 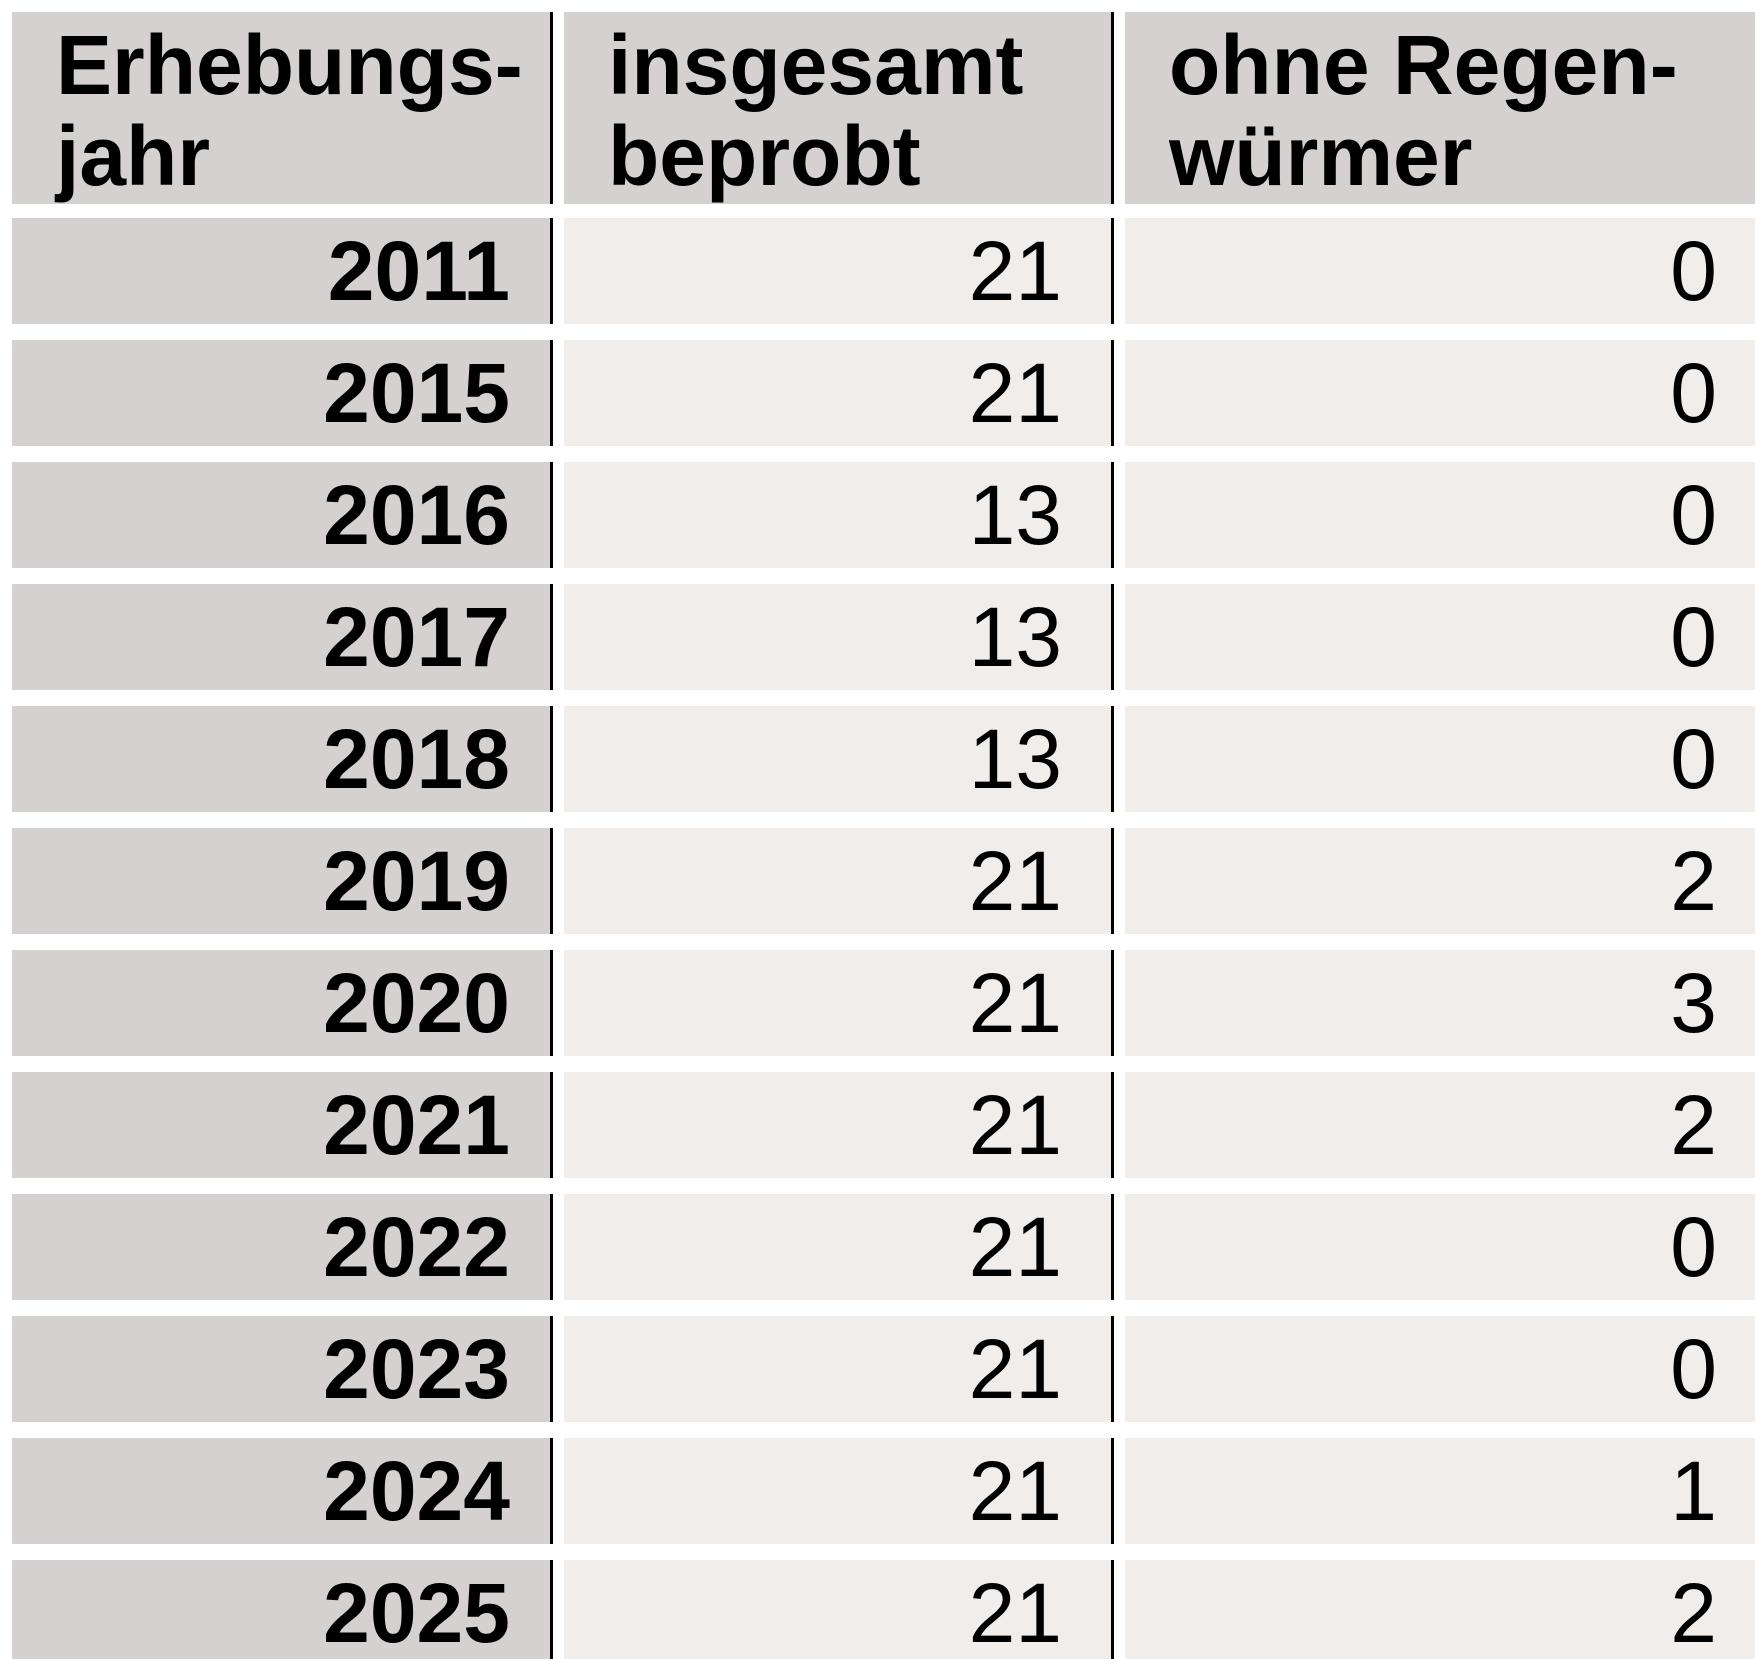 What do you see at coordinates (282, 271) in the screenshot?
I see `year-cell: 2011` at bounding box center [282, 271].